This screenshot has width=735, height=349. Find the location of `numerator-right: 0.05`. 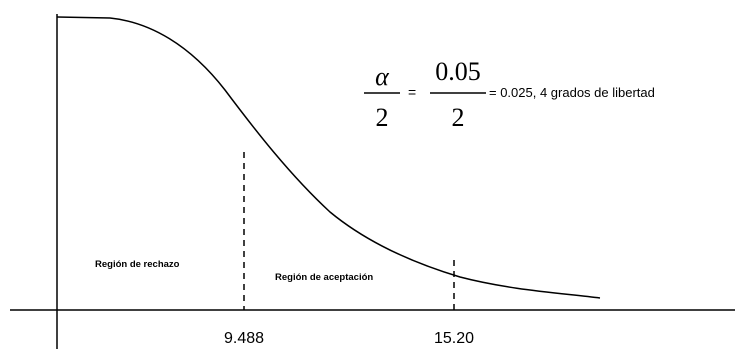

numerator-right: 0.05 is located at coordinates (458, 71).